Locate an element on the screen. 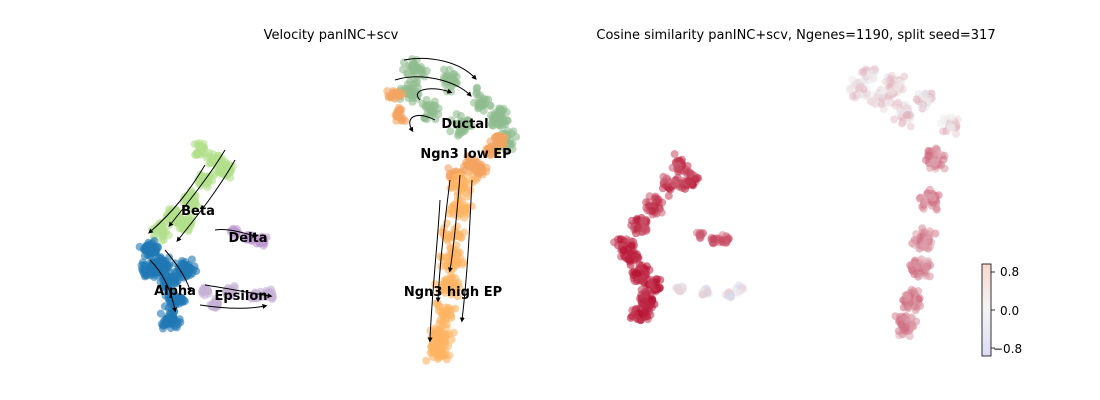  cluster-label-beta: Beta is located at coordinates (198, 211).